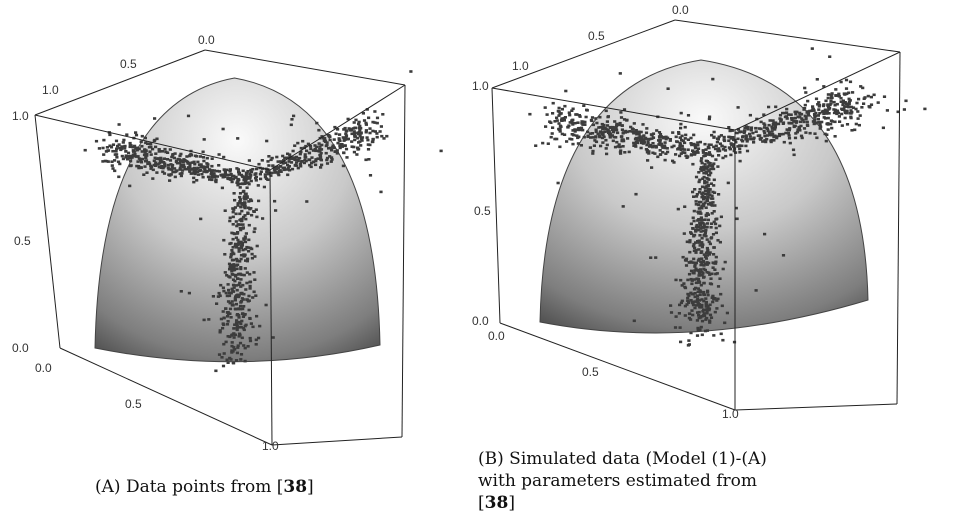  Describe the element at coordinates (496, 336) in the screenshot. I see `front-axis-tick-label: 0.0` at that location.